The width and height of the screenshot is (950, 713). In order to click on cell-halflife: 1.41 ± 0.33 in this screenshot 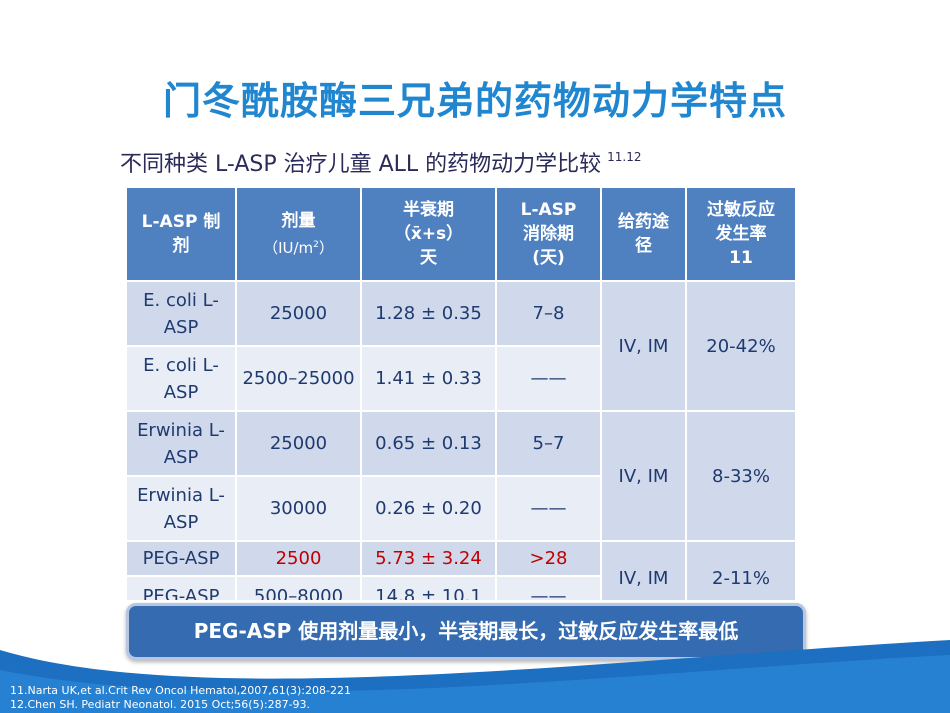, I will do `click(428, 378)`.